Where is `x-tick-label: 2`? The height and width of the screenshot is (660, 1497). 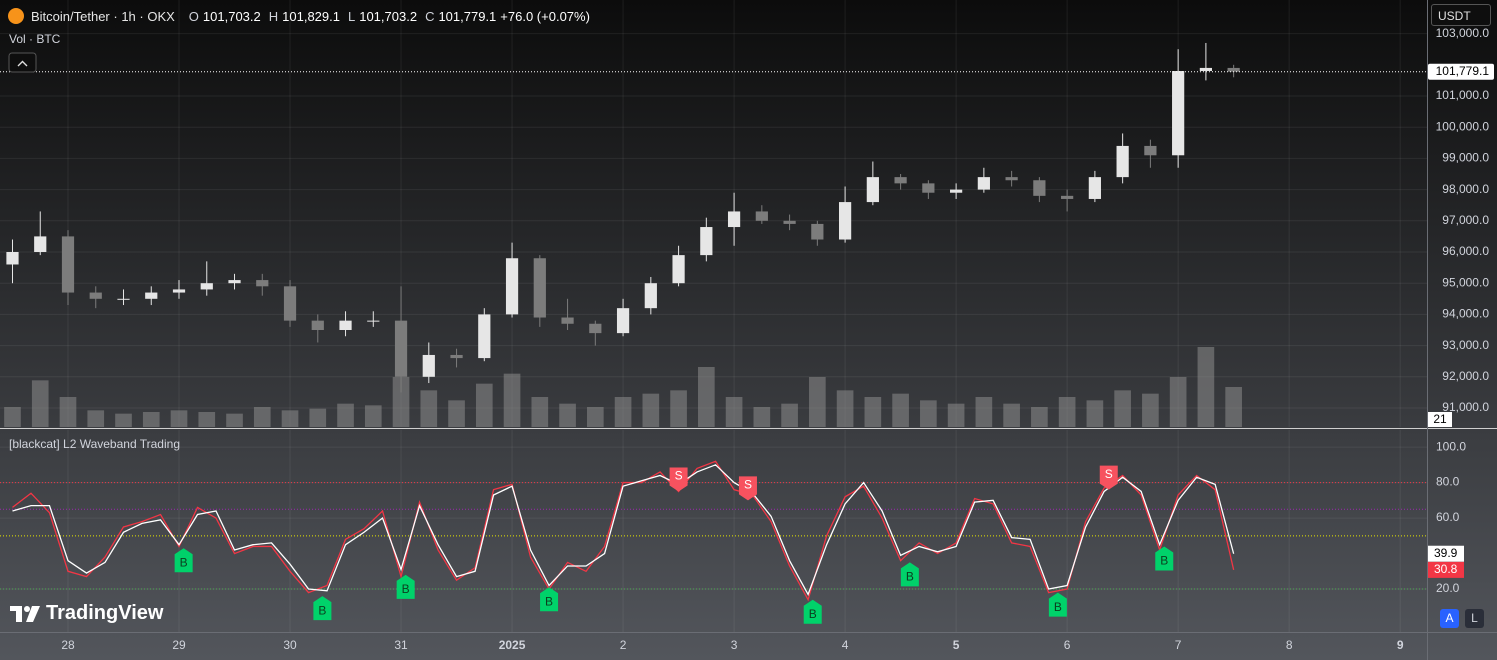 x-tick-label: 2 is located at coordinates (623, 645).